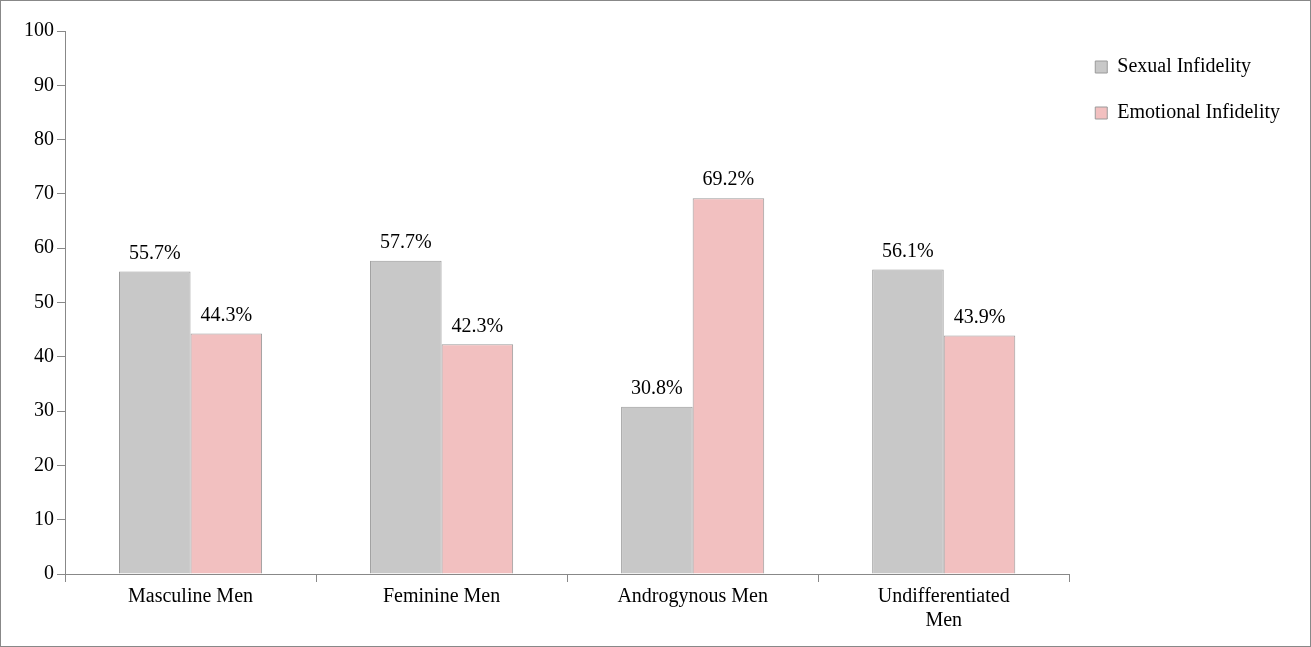  I want to click on data-label: 56.1%, so click(908, 249).